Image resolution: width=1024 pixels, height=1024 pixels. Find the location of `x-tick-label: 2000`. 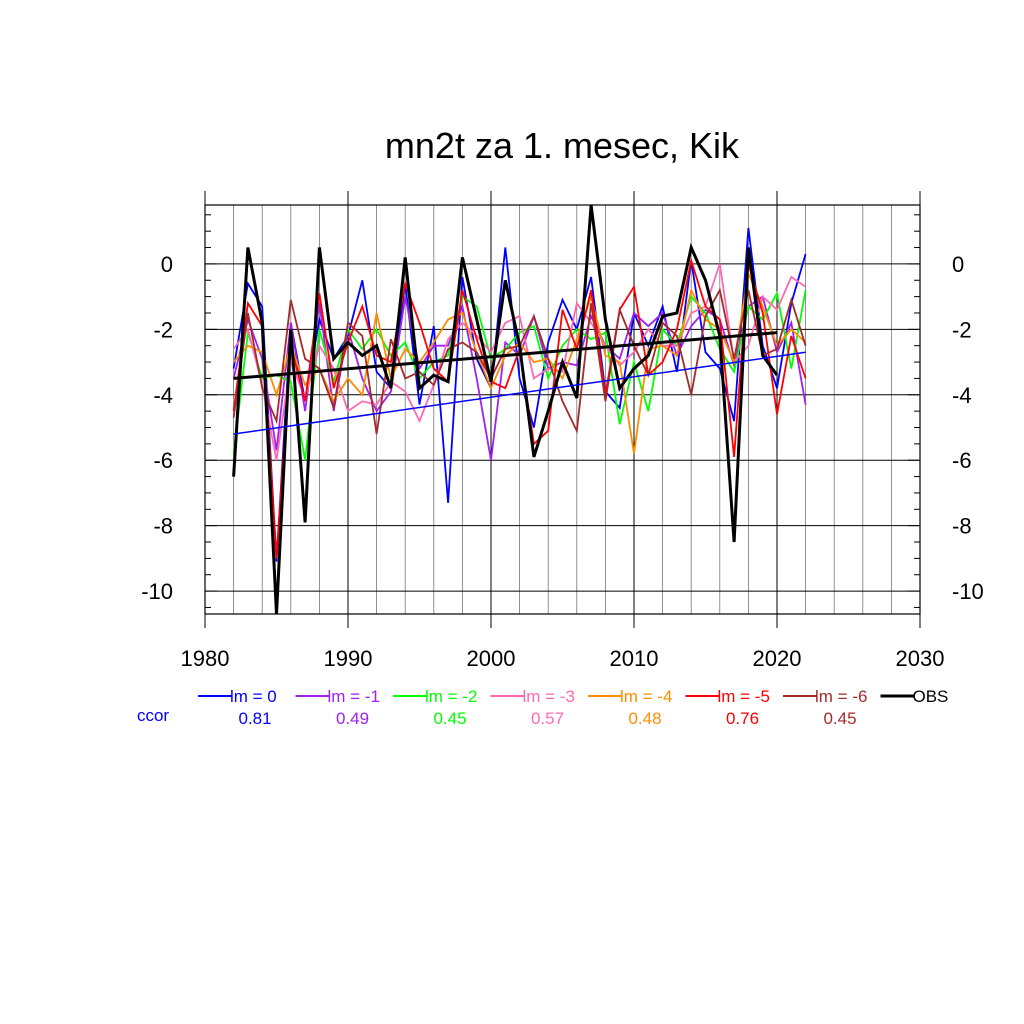

x-tick-label: 2000 is located at coordinates (491, 658).